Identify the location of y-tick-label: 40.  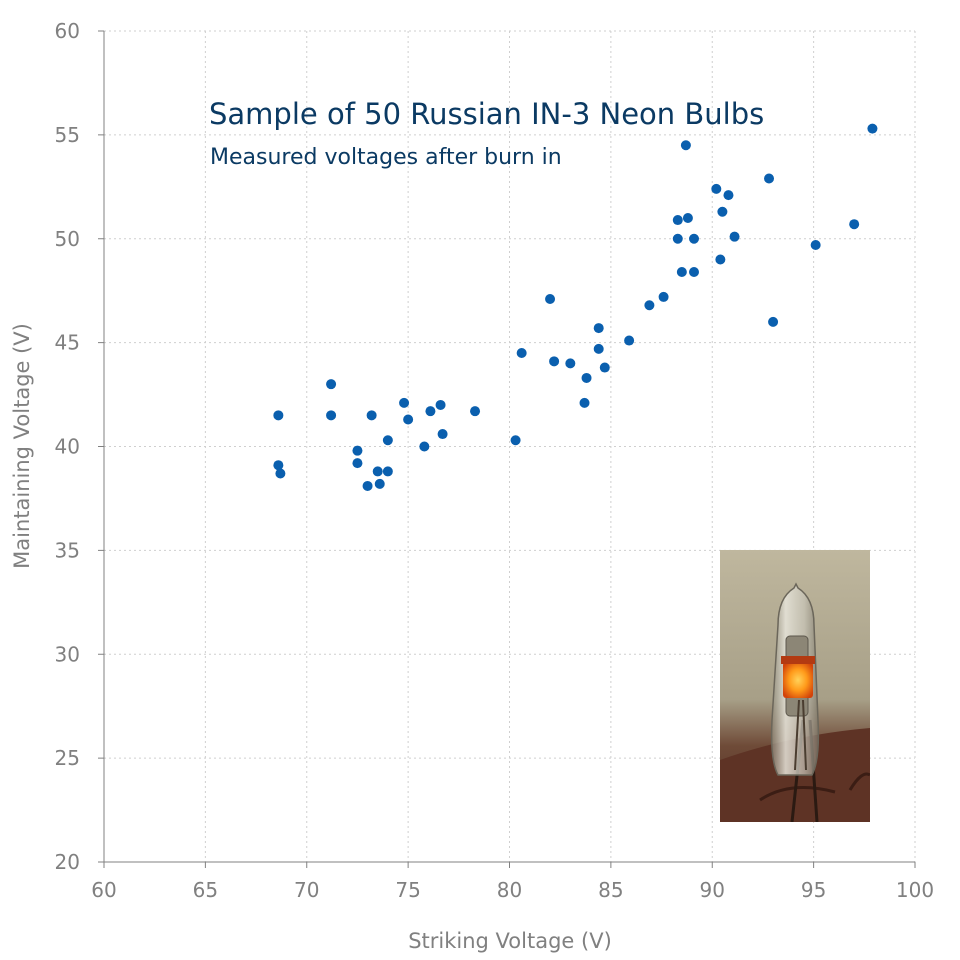
(67, 447).